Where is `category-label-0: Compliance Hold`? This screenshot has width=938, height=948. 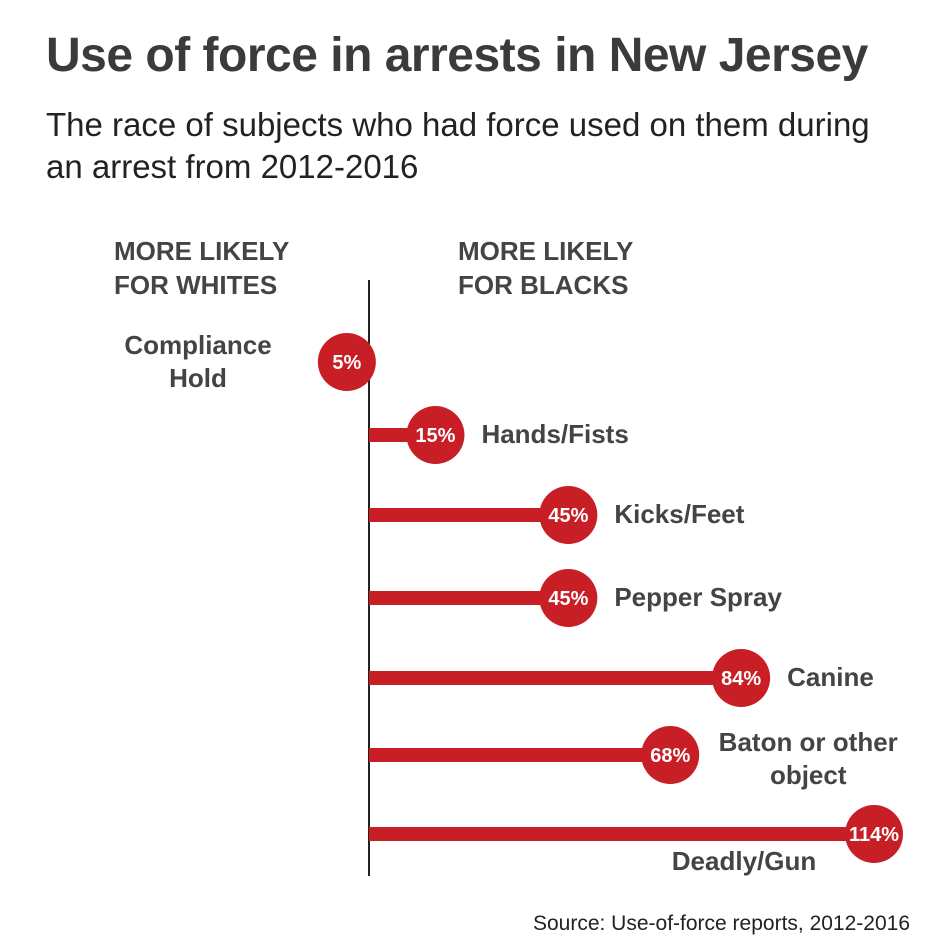
category-label-0: Compliance Hold is located at coordinates (197, 361).